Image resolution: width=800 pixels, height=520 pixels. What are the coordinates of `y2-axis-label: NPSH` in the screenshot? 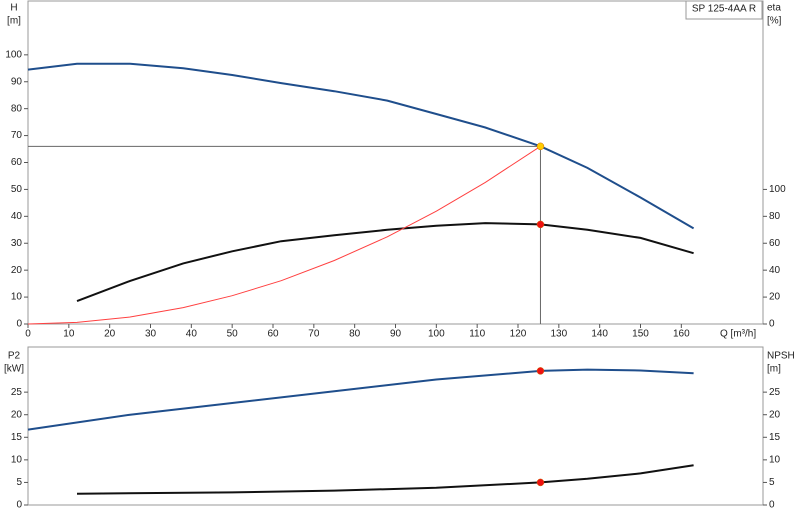 It's located at (781, 356).